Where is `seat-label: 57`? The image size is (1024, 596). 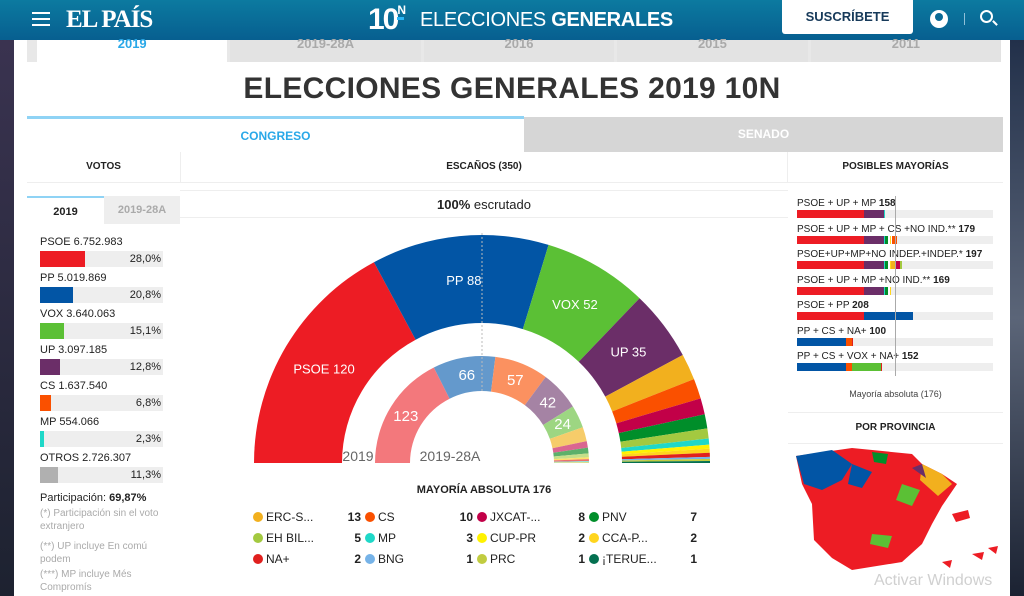
seat-label: 57 is located at coordinates (515, 380).